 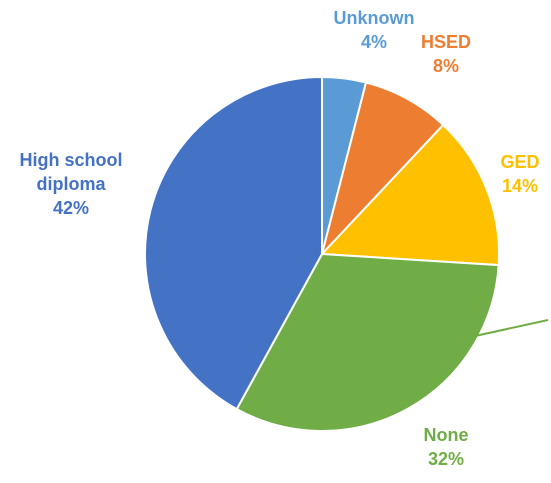 What do you see at coordinates (374, 30) in the screenshot?
I see `data-label-unknown: Unknown 4%` at bounding box center [374, 30].